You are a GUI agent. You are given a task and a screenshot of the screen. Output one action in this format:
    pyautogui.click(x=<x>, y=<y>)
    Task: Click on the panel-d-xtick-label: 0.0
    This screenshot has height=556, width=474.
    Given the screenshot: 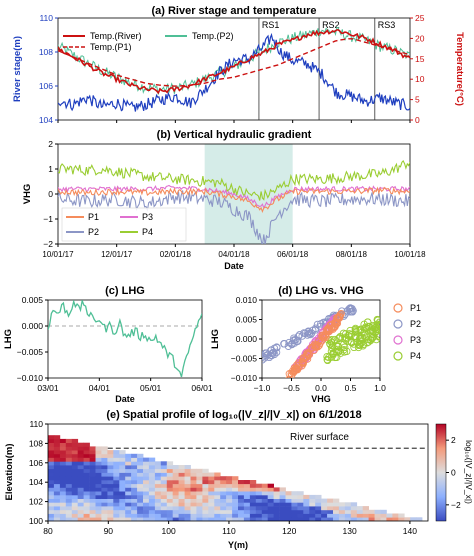 What is the action you would take?
    pyautogui.click(x=321, y=388)
    